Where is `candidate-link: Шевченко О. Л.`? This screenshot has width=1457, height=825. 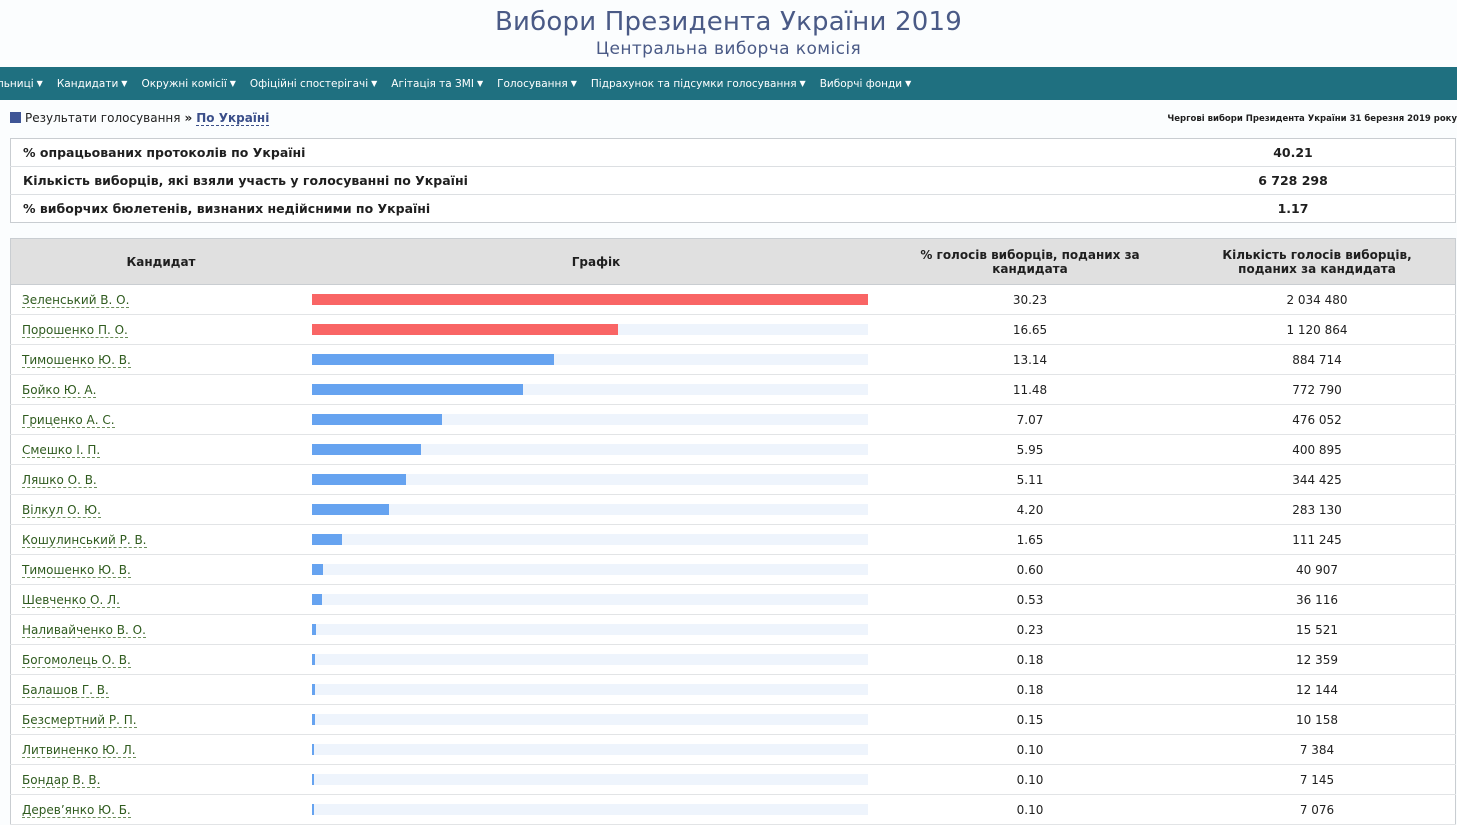
candidate-link: Шевченко О. Л. is located at coordinates (71, 600).